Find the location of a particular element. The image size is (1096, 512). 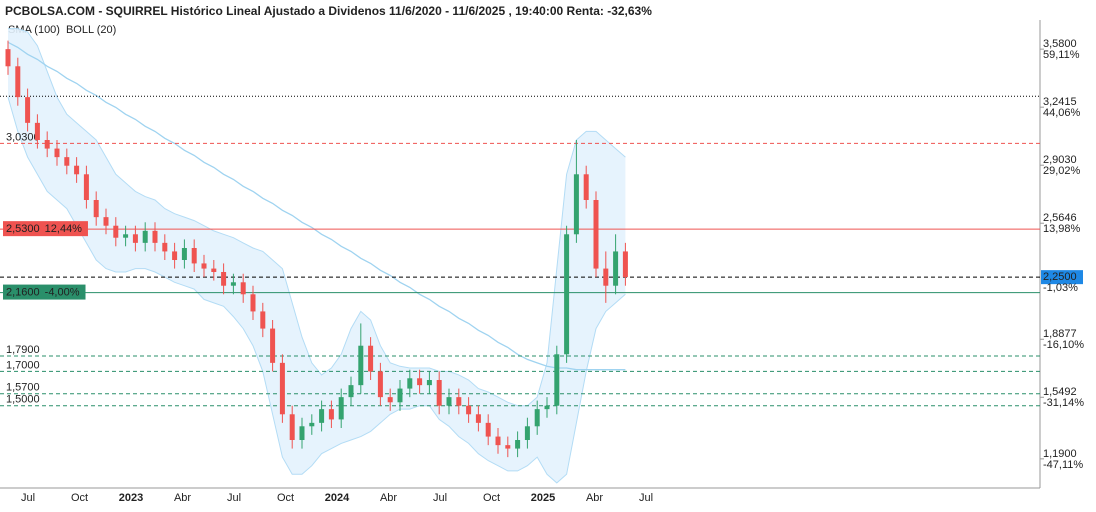

last-price-change: -1,03% is located at coordinates (1060, 288).